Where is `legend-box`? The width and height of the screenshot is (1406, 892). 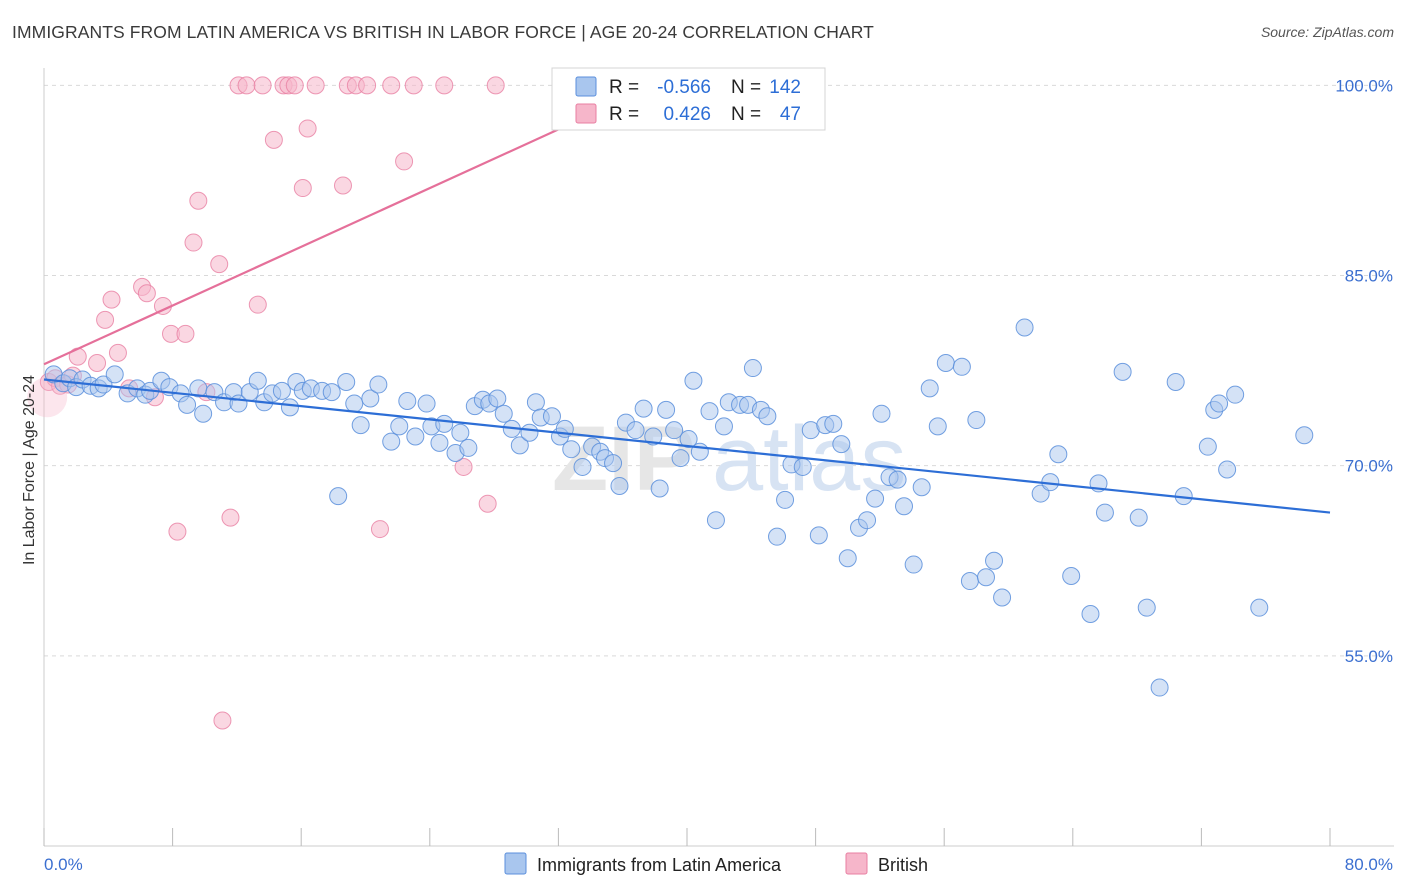
legend-box is located at coordinates (688, 99).